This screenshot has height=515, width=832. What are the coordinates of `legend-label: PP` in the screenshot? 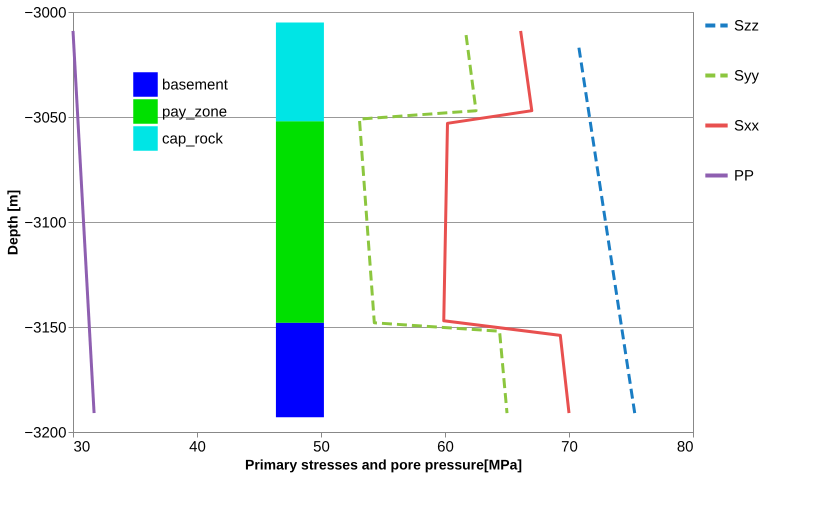 It's located at (744, 176).